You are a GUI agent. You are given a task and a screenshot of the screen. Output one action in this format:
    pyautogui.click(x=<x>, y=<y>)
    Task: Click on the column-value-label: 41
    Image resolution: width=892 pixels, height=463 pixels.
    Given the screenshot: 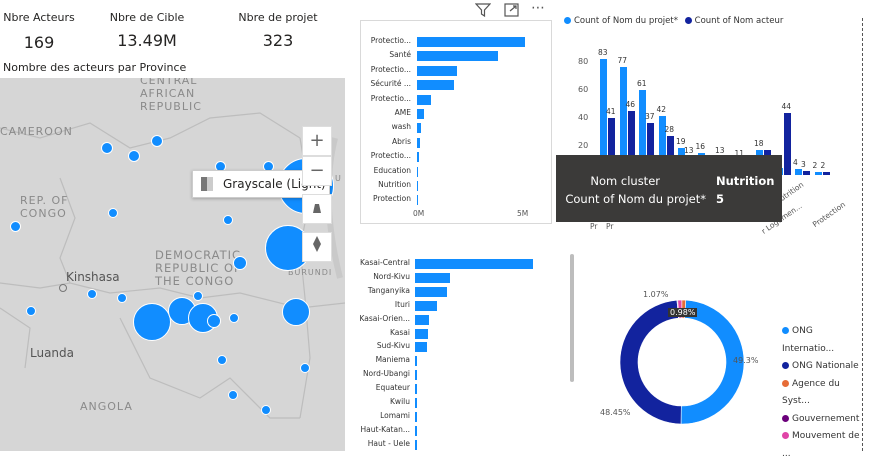 What is the action you would take?
    pyautogui.click(x=611, y=111)
    